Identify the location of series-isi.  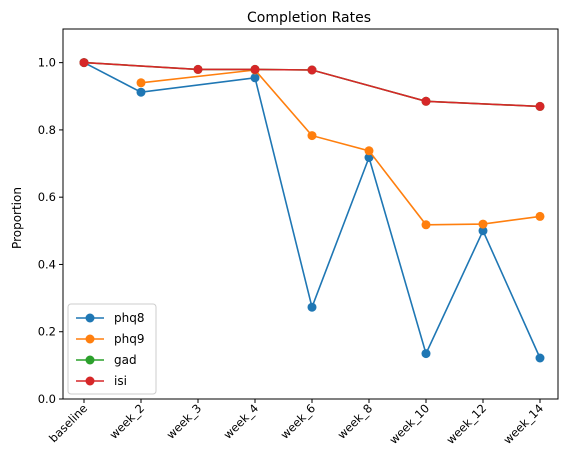
(312, 84).